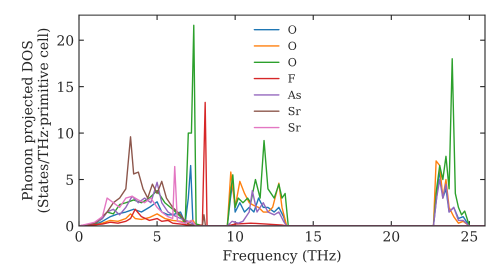  I want to click on x-tick-label: 5, so click(157, 236).